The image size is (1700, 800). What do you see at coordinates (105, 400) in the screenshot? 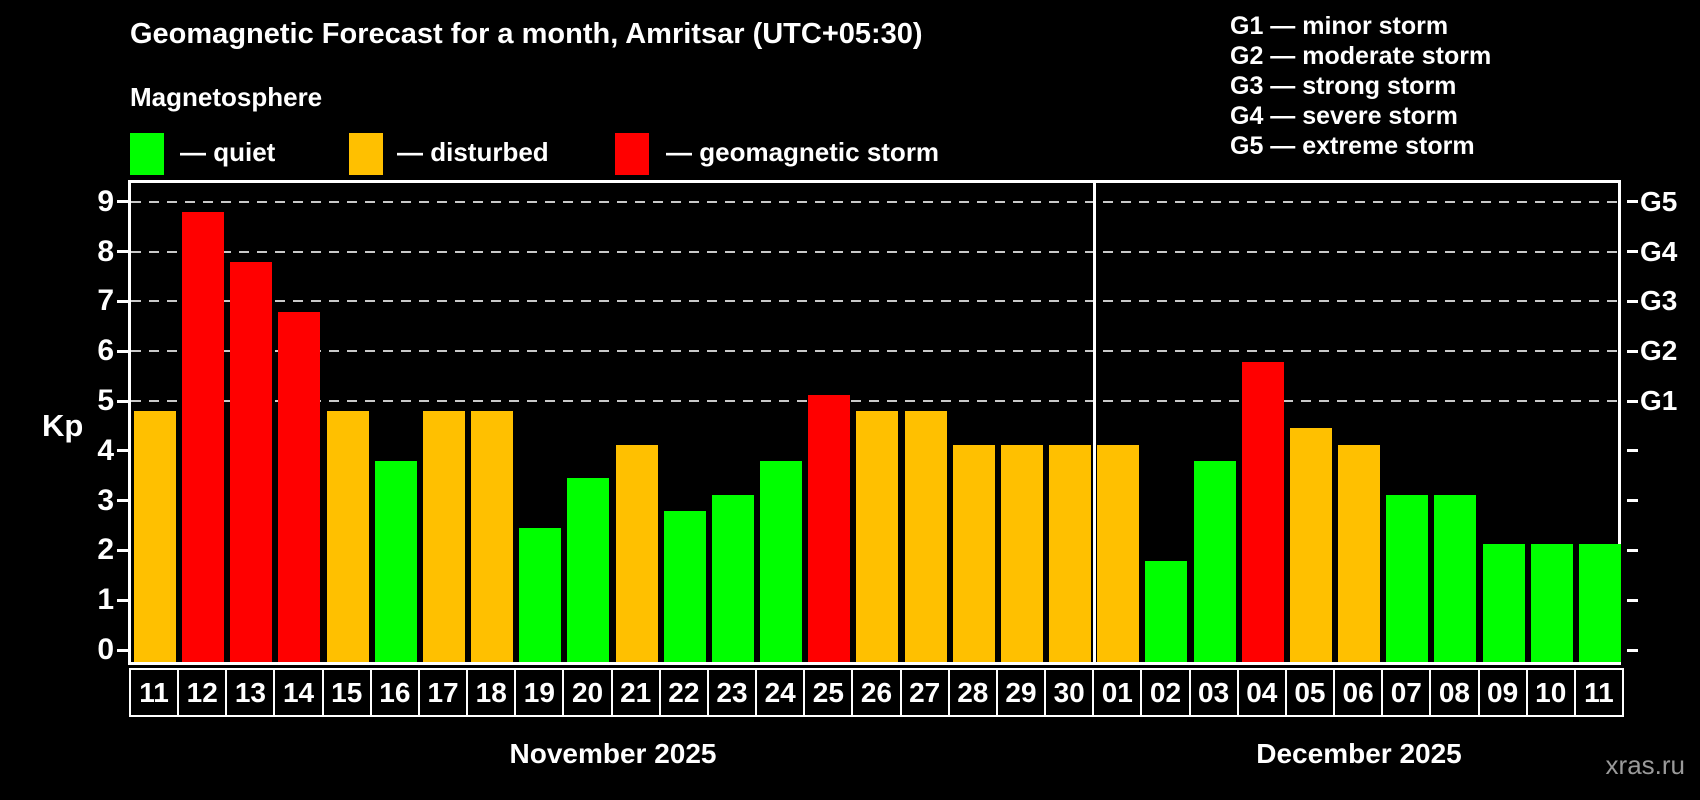
I see `y-tick-label-5: 5` at bounding box center [105, 400].